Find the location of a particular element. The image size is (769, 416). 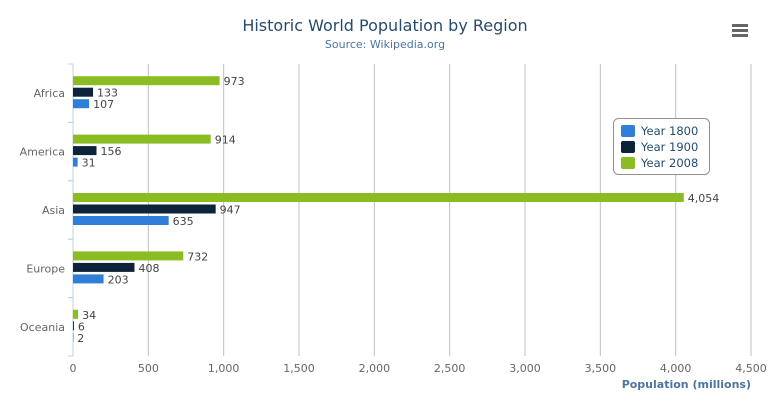

tick-label: 2,000 is located at coordinates (375, 368).